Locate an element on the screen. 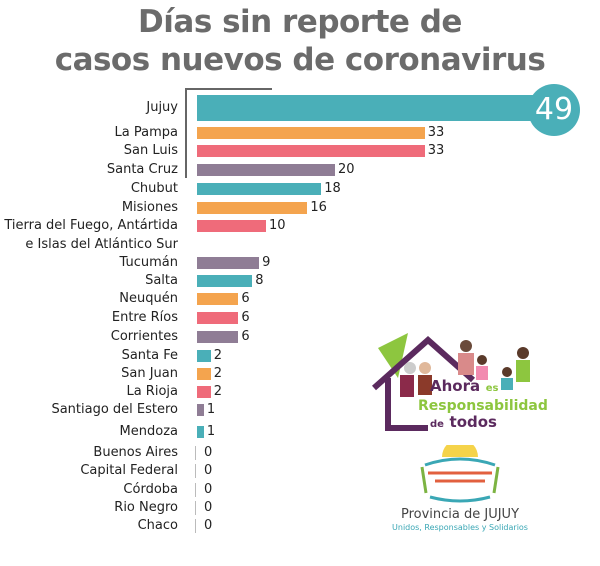 This screenshot has width=600, height=566. value-label: 16 is located at coordinates (318, 207).